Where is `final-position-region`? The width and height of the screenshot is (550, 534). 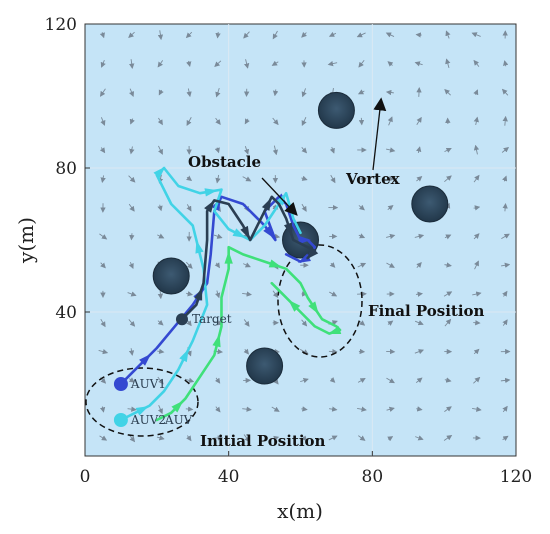 final-position-region is located at coordinates (320, 301).